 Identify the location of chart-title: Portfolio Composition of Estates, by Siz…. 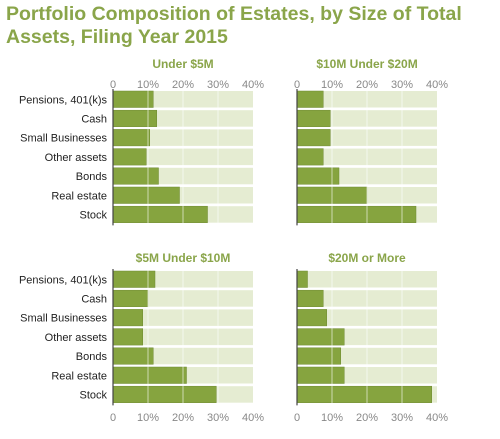
(234, 25).